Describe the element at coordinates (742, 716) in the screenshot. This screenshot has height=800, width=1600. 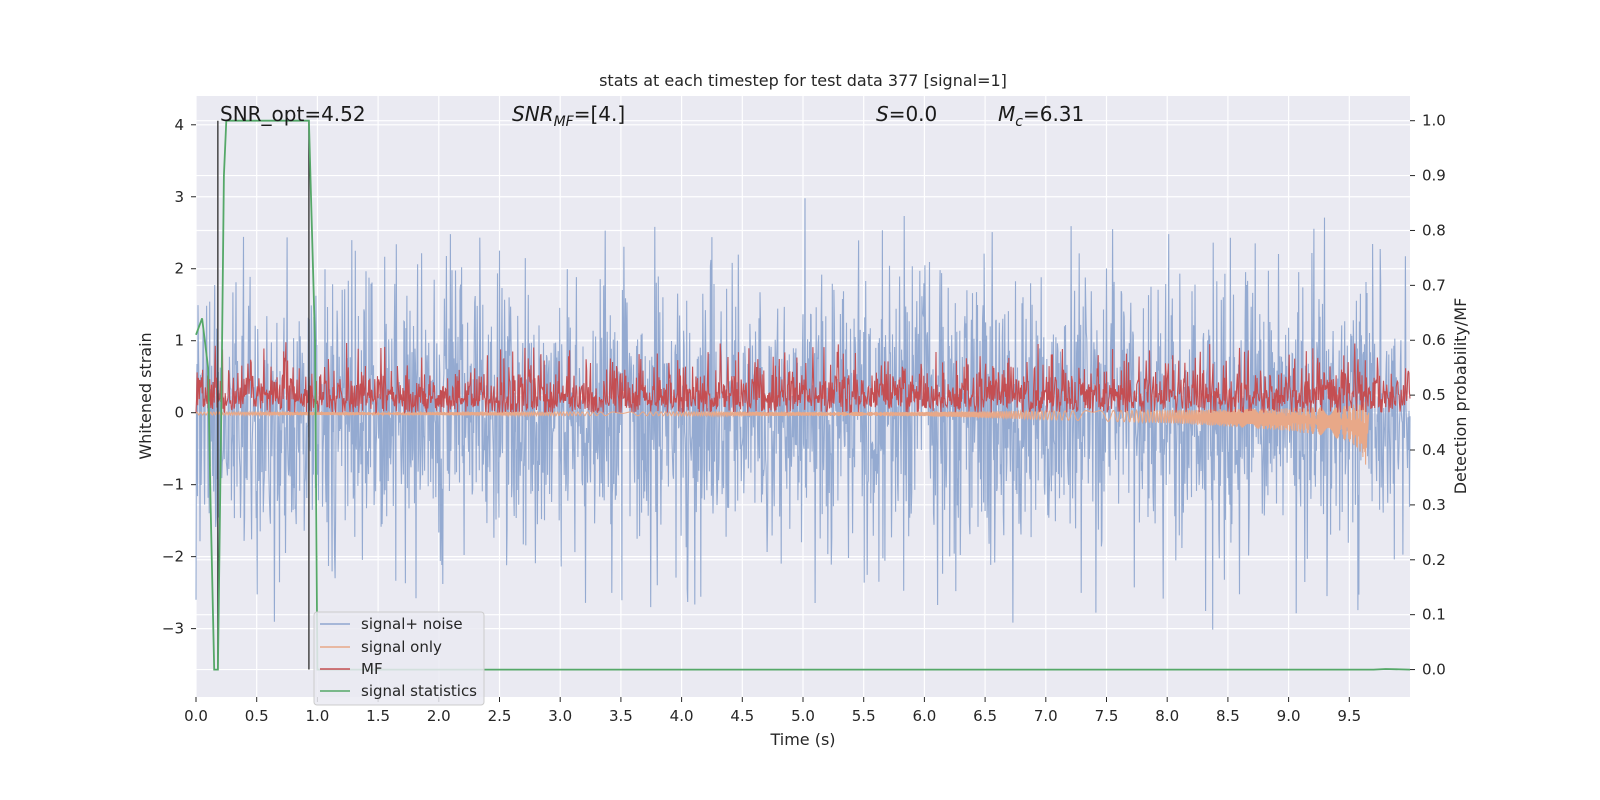
I see `x-tick-label-9: 4.5` at that location.